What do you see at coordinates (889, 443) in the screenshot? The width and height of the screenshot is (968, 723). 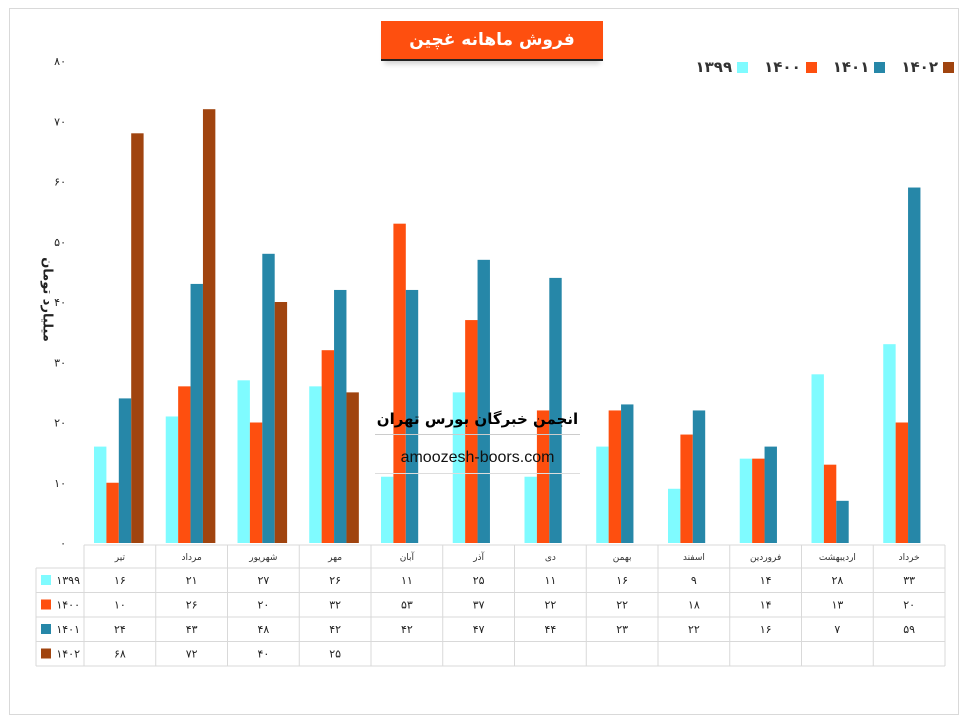 I see `bar-۱۳۹۹-خرداد` at bounding box center [889, 443].